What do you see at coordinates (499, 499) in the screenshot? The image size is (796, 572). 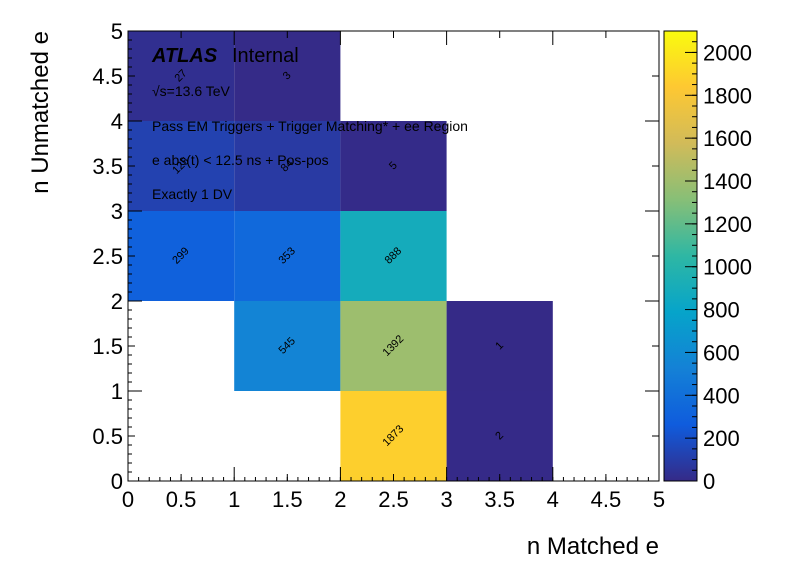 I see `x-tick-label: 3.5` at bounding box center [499, 499].